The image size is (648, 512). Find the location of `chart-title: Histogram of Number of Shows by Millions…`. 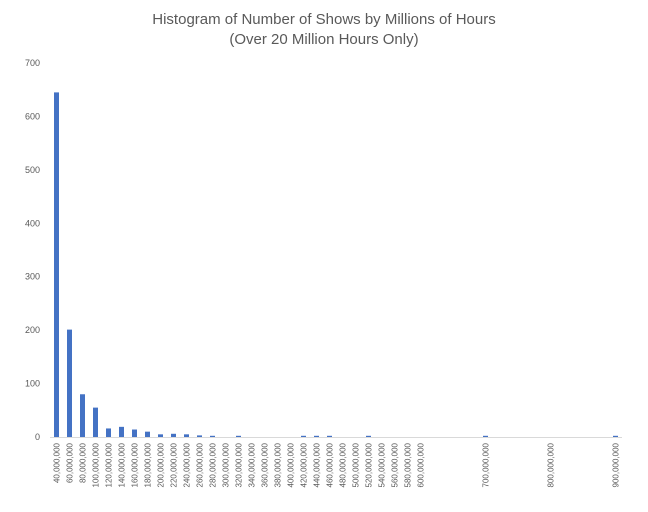

chart-title: Histogram of Number of Shows by Millions… is located at coordinates (324, 19).